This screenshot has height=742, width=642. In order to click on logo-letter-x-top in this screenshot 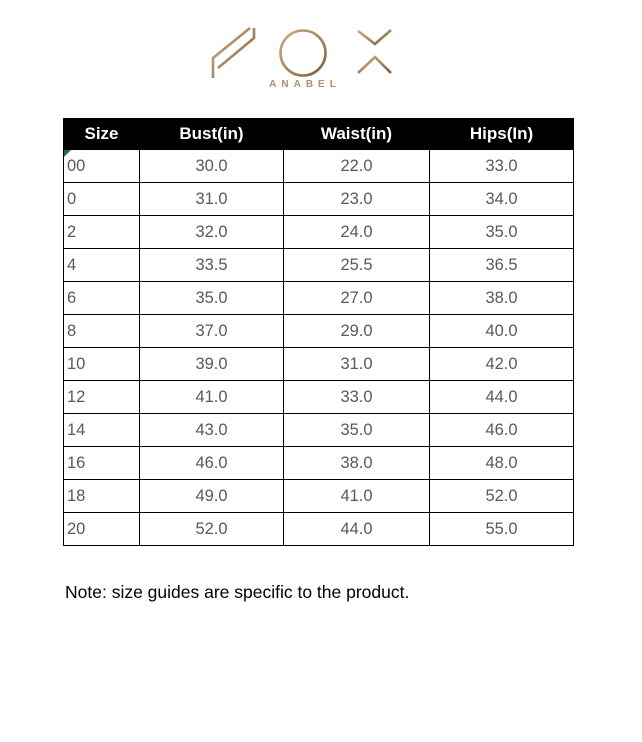, I will do `click(374, 37)`.